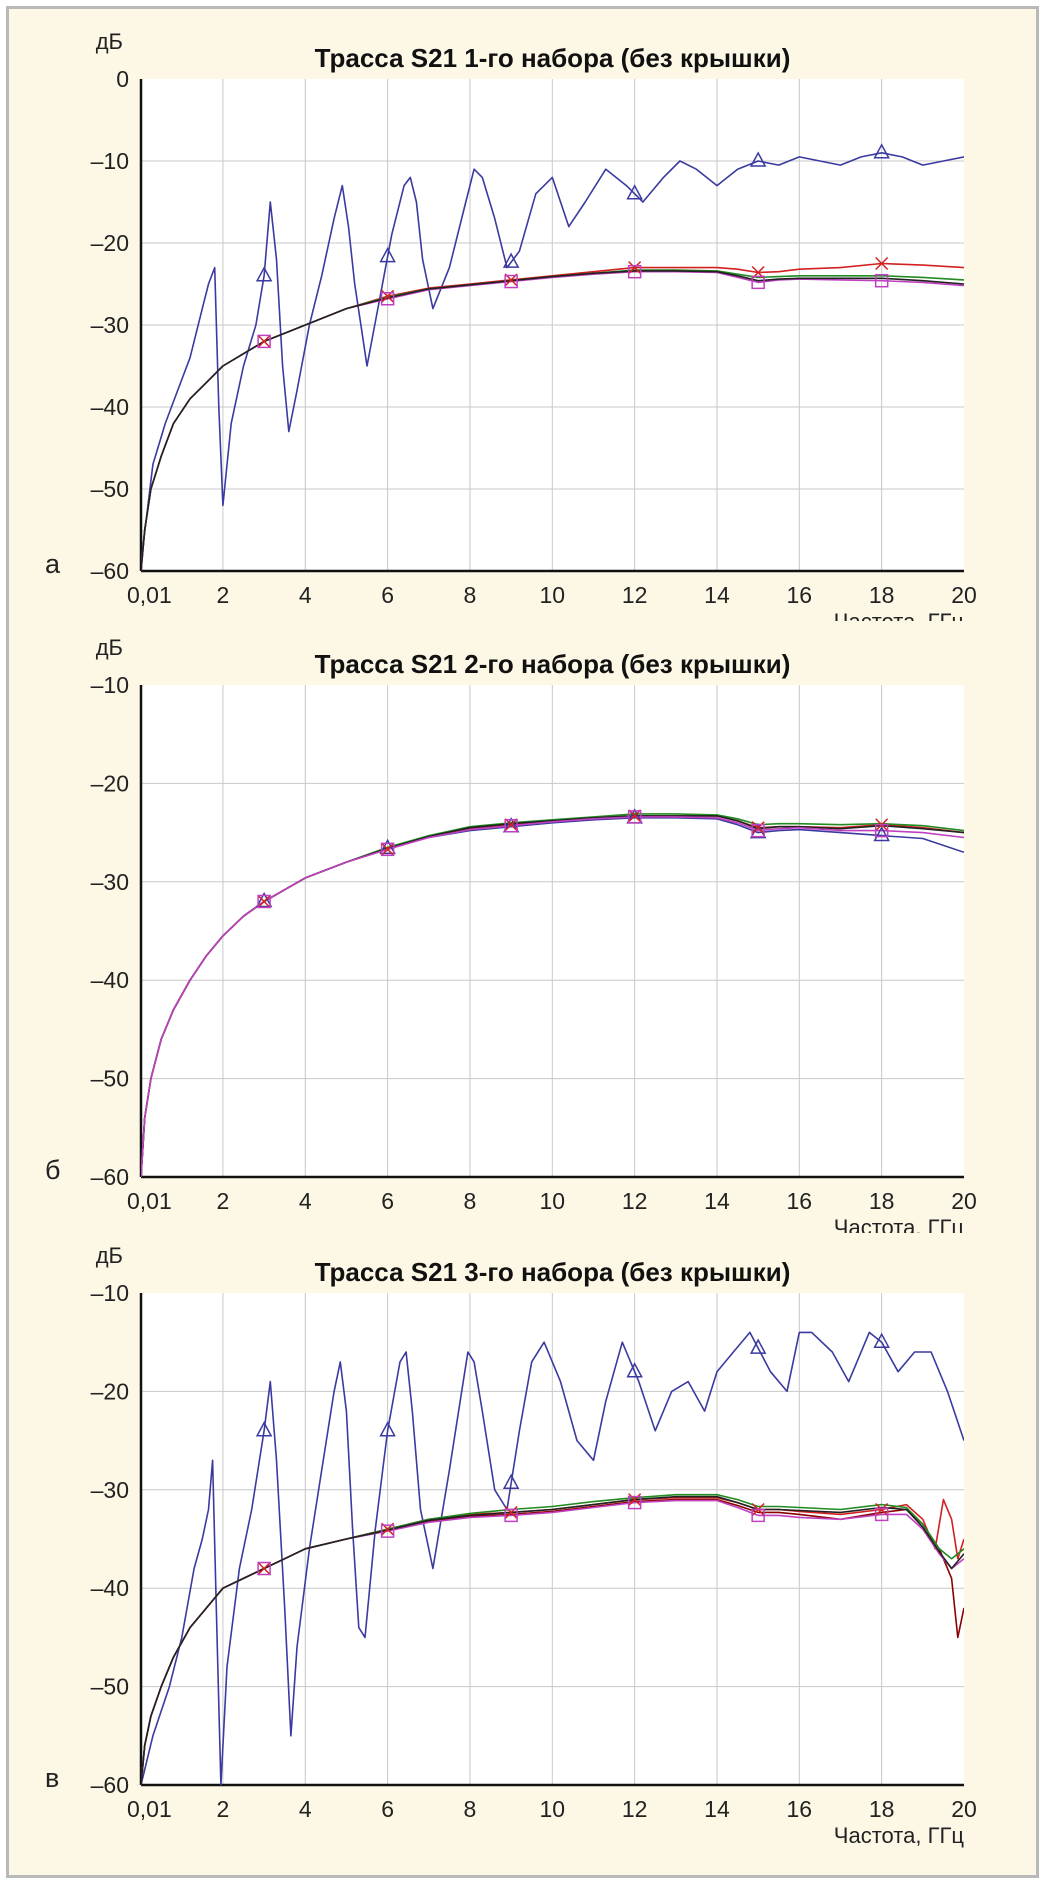 Image resolution: width=1051 pixels, height=1888 pixels. I want to click on chart-title: Трасса S21 3-го набора (без крышки), so click(553, 1272).